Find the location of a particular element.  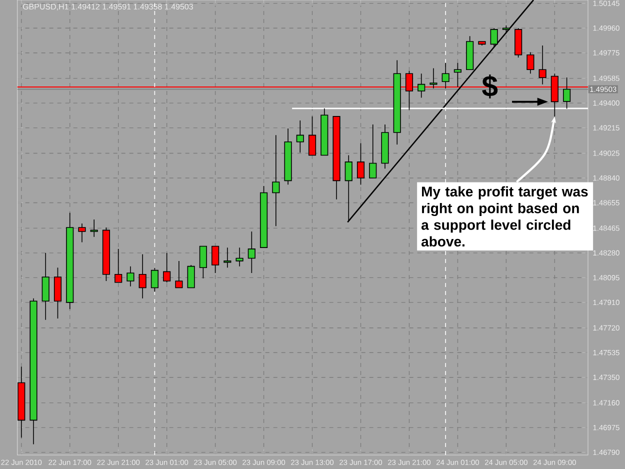

annotation: My take profit target was right on point based on a support level circled above. is located at coordinates (504, 216).